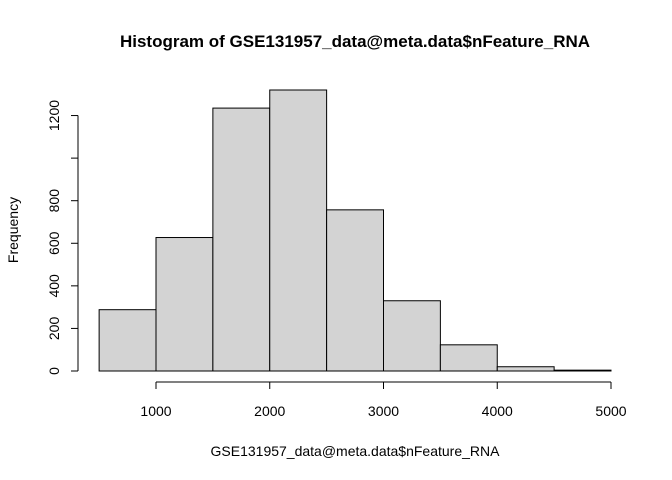 This screenshot has width=672, height=480. What do you see at coordinates (54, 371) in the screenshot?
I see `y-tick-label-0: 0` at bounding box center [54, 371].